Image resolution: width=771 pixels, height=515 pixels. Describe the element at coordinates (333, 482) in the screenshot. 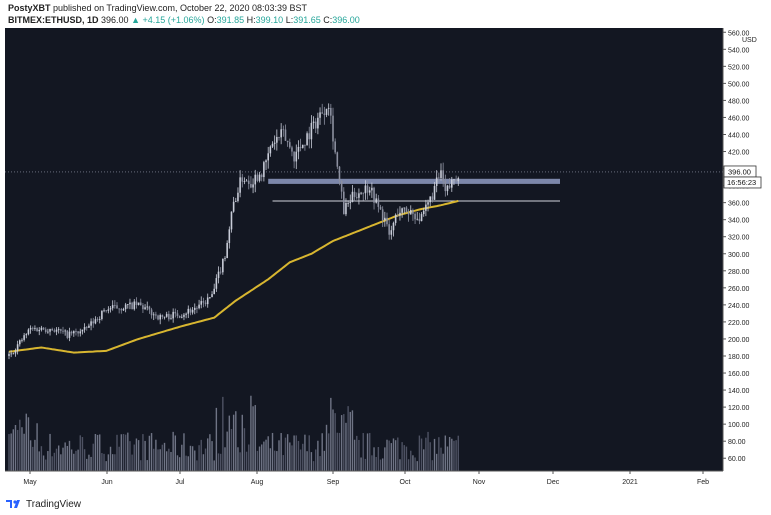

I see `time-tick-label: Sep` at that location.